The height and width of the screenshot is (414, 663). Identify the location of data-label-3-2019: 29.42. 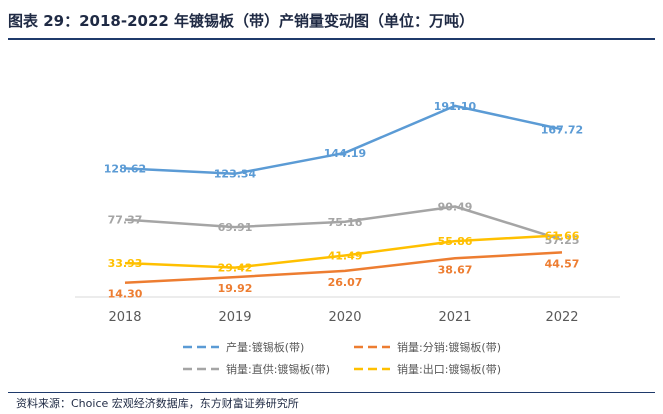
(235, 268).